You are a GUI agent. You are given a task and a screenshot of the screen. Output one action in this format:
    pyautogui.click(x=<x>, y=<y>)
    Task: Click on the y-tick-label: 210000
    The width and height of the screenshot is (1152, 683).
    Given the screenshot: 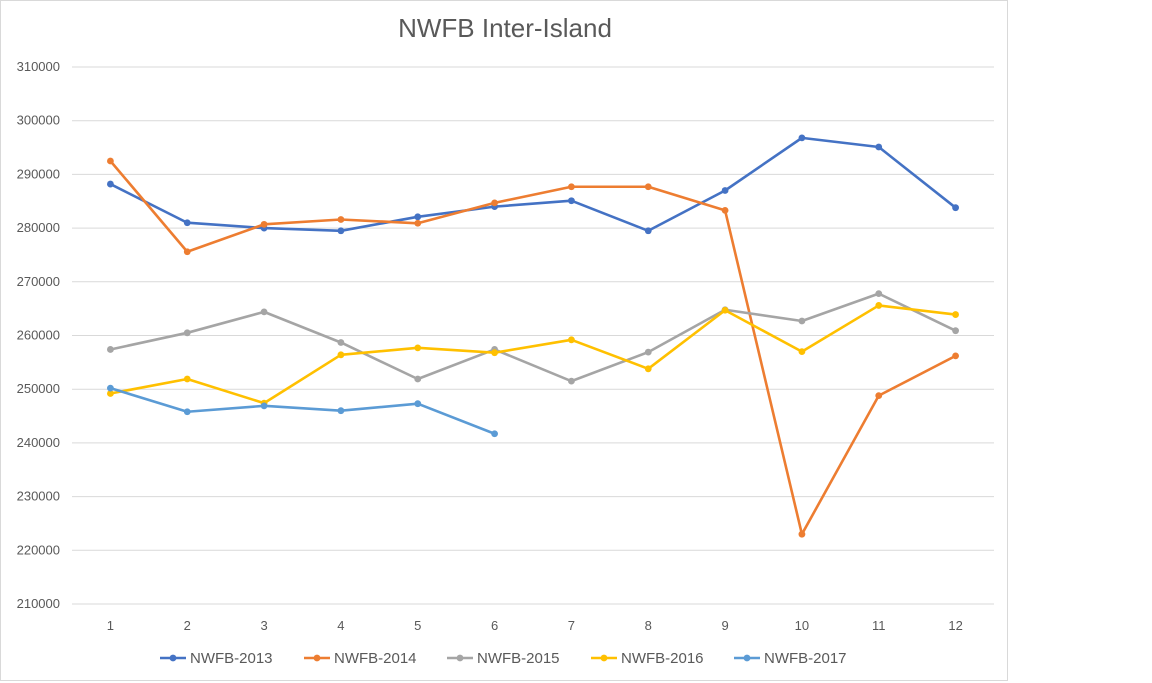 What is the action you would take?
    pyautogui.click(x=38, y=603)
    